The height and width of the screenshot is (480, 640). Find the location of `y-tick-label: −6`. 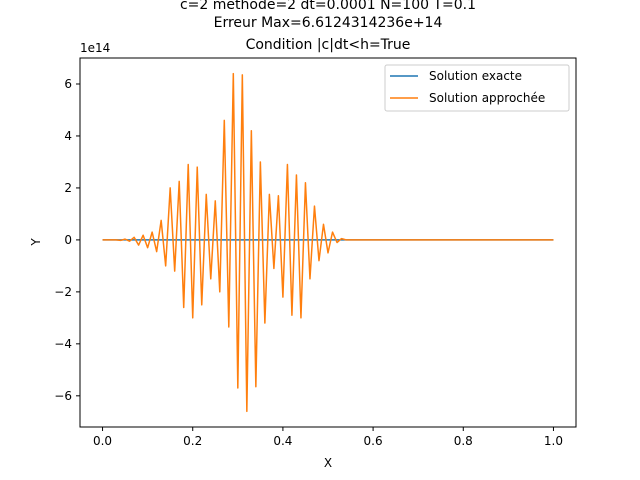

y-tick-label: −6 is located at coordinates (63, 396).